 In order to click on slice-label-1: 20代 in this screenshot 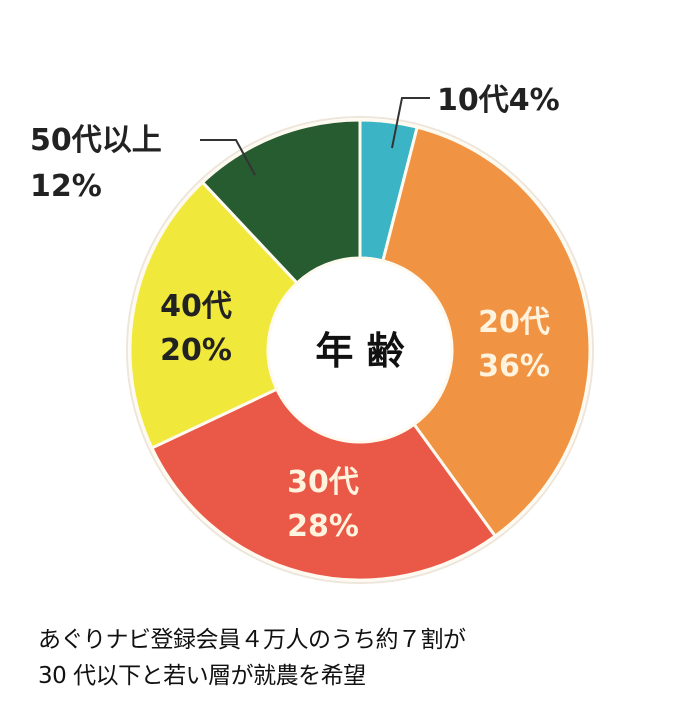, I will do `click(514, 322)`.